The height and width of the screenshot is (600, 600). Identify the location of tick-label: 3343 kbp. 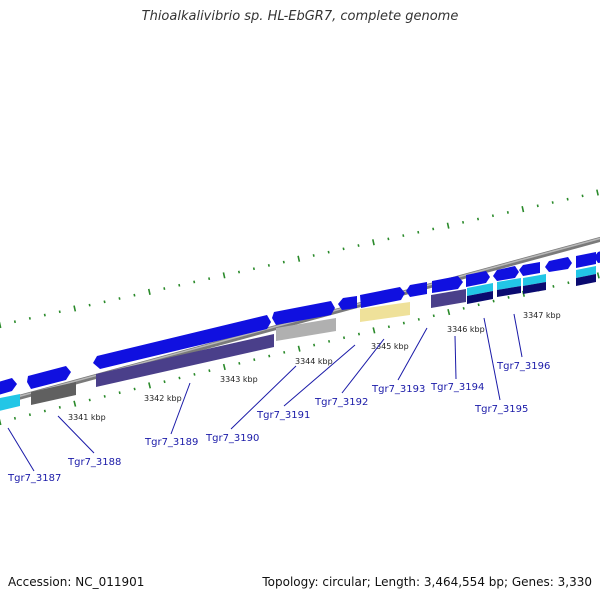
(239, 379).